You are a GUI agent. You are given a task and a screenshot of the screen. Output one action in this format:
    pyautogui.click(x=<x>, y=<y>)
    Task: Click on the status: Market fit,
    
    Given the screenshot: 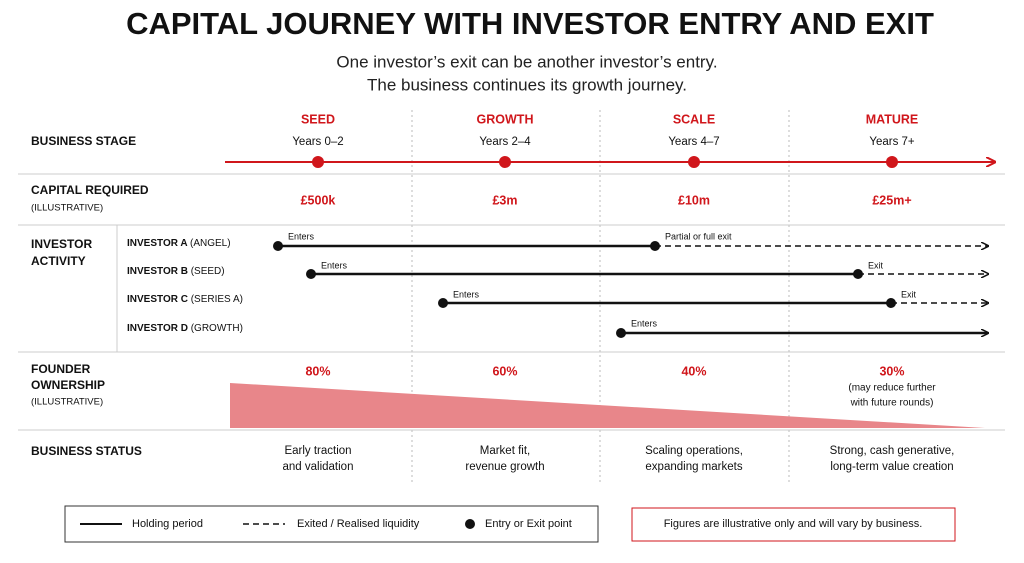 What is the action you would take?
    pyautogui.click(x=505, y=451)
    